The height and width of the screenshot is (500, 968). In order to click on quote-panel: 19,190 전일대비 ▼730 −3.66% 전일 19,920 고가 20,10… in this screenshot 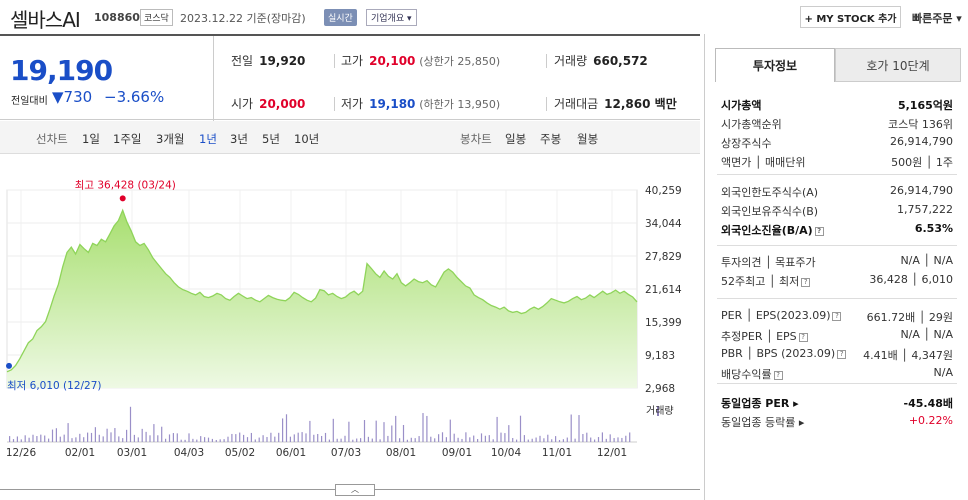, I will do `click(350, 78)`.